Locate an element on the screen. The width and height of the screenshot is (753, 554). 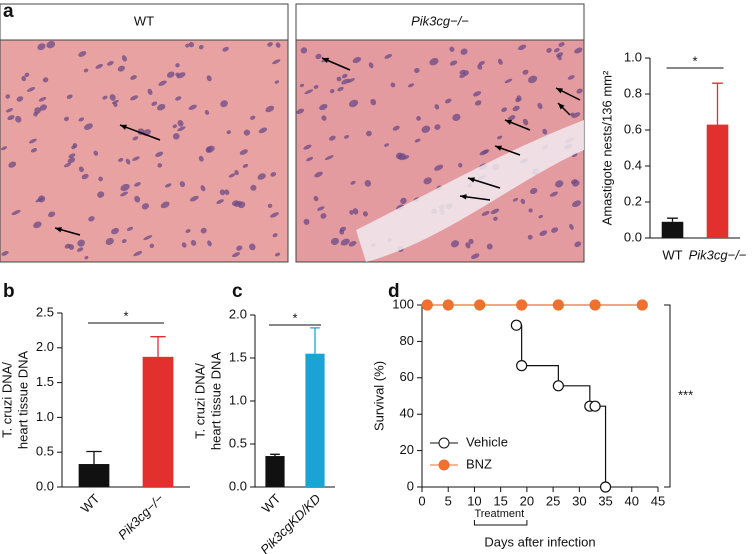
y-tick-label: 1.5 is located at coordinates (238, 356).